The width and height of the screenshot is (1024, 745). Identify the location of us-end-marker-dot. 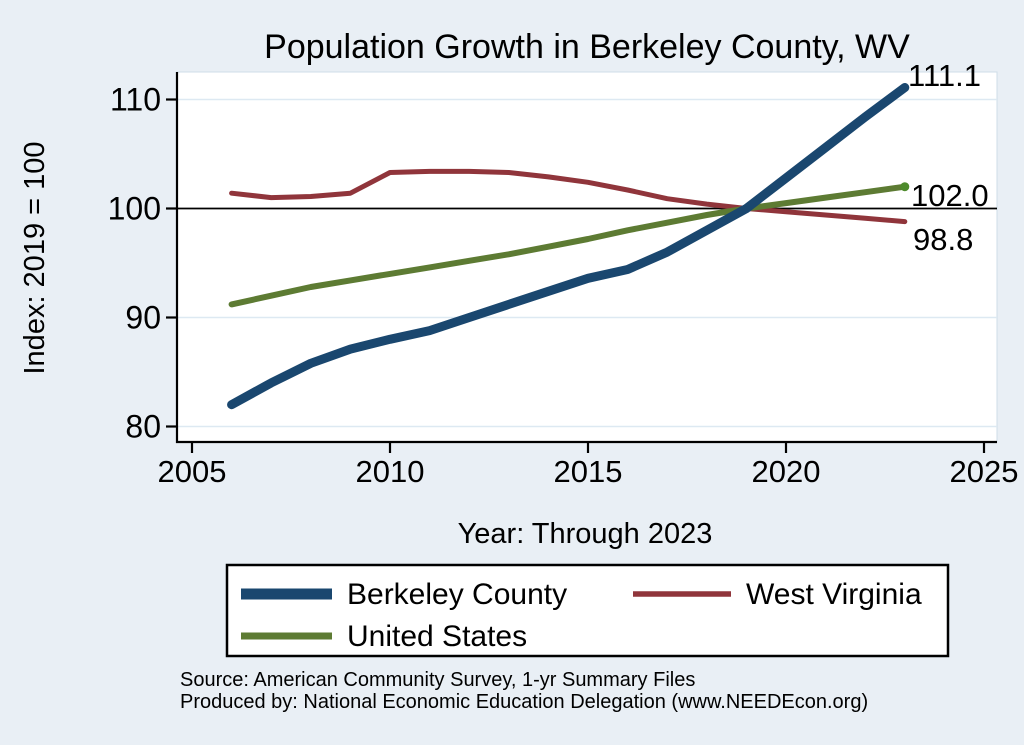
(905, 187).